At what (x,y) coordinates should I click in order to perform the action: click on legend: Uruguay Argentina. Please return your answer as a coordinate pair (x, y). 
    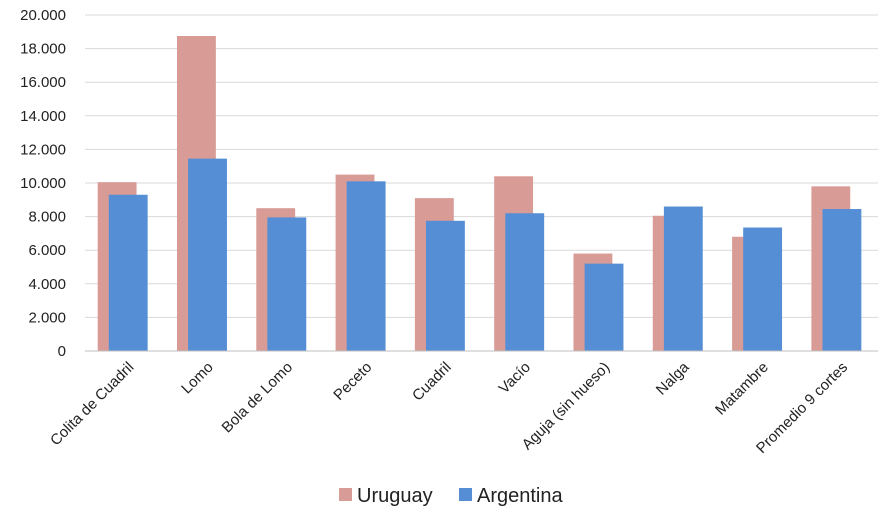
    Looking at the image, I should click on (451, 496).